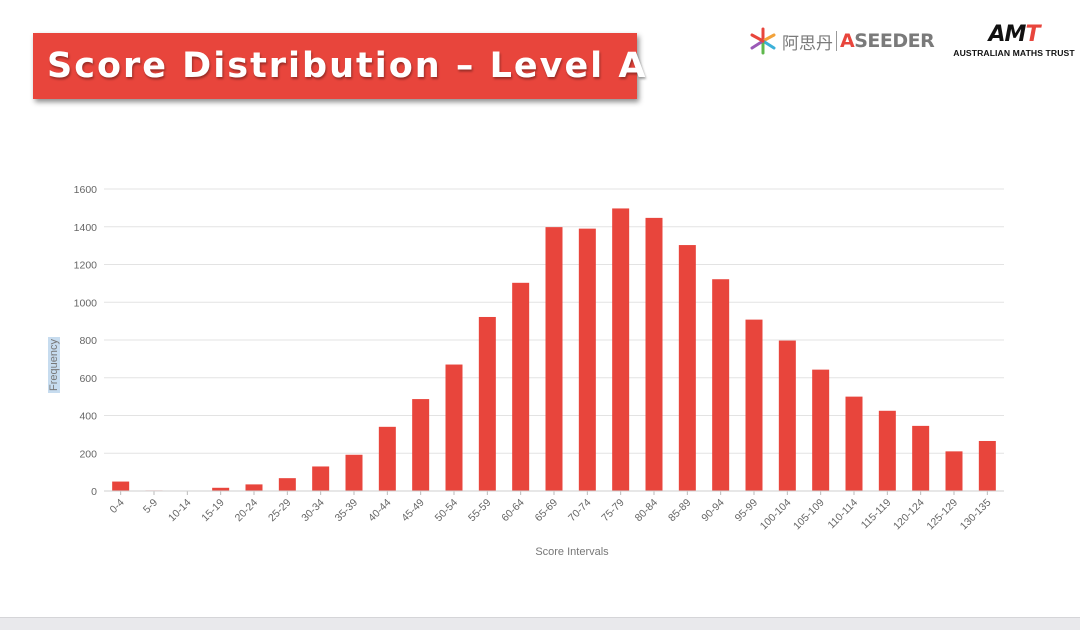 This screenshot has width=1080, height=630. What do you see at coordinates (763, 41) in the screenshot?
I see `aseeder-burst-icon` at bounding box center [763, 41].